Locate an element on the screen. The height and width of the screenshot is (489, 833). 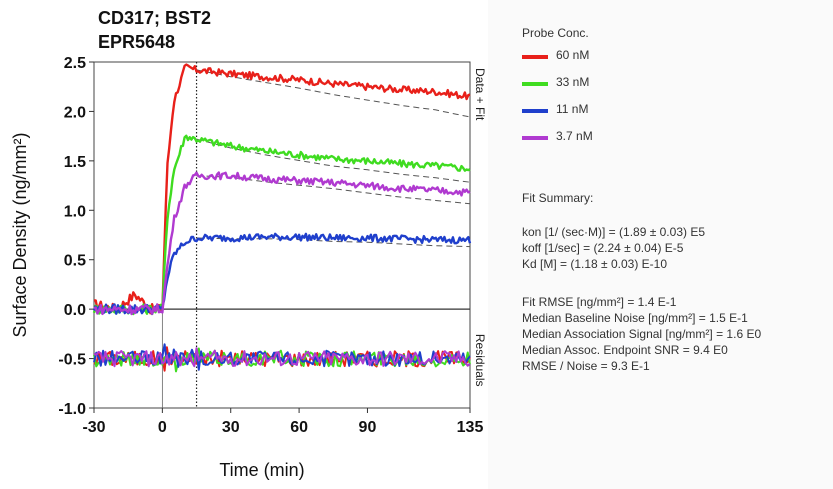
legend-item: 3.7 nM is located at coordinates (582, 138).